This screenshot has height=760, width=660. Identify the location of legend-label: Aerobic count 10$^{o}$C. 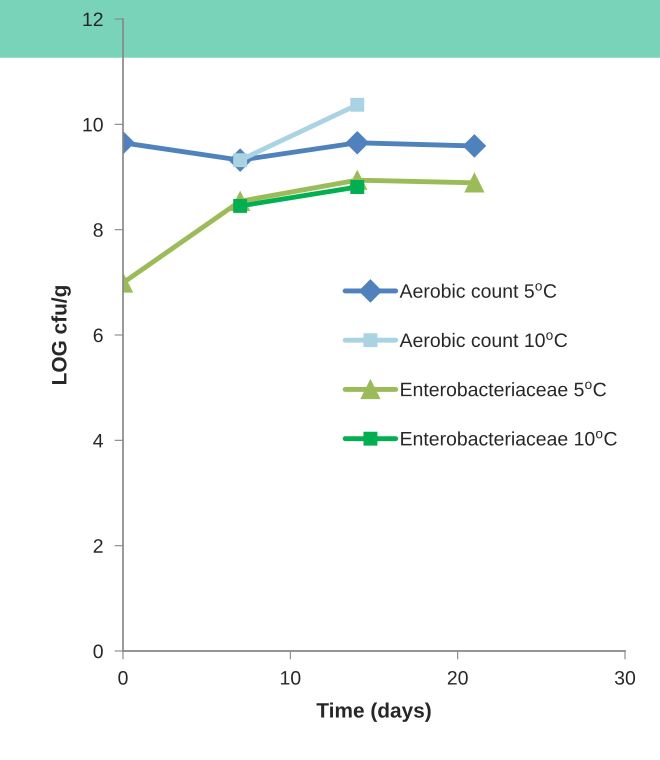
(484, 340).